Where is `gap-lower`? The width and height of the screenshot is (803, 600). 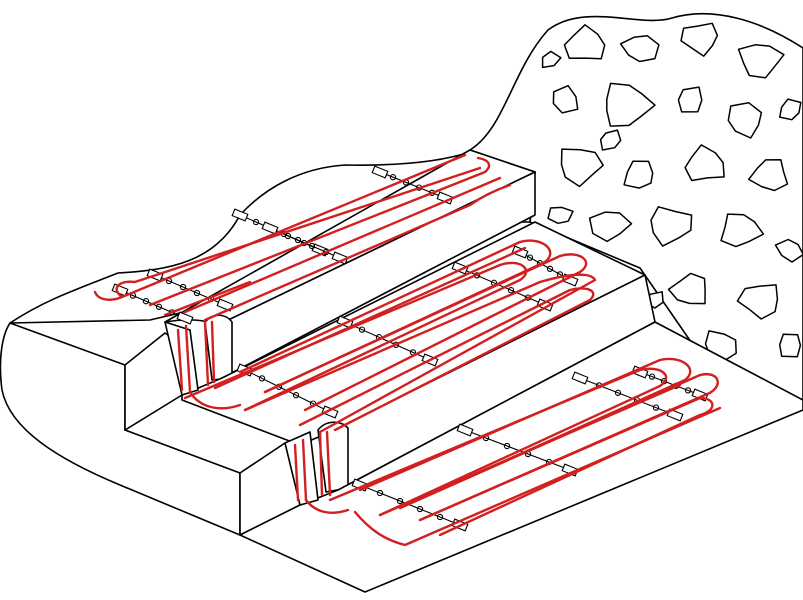 gap-lower is located at coordinates (301, 468).